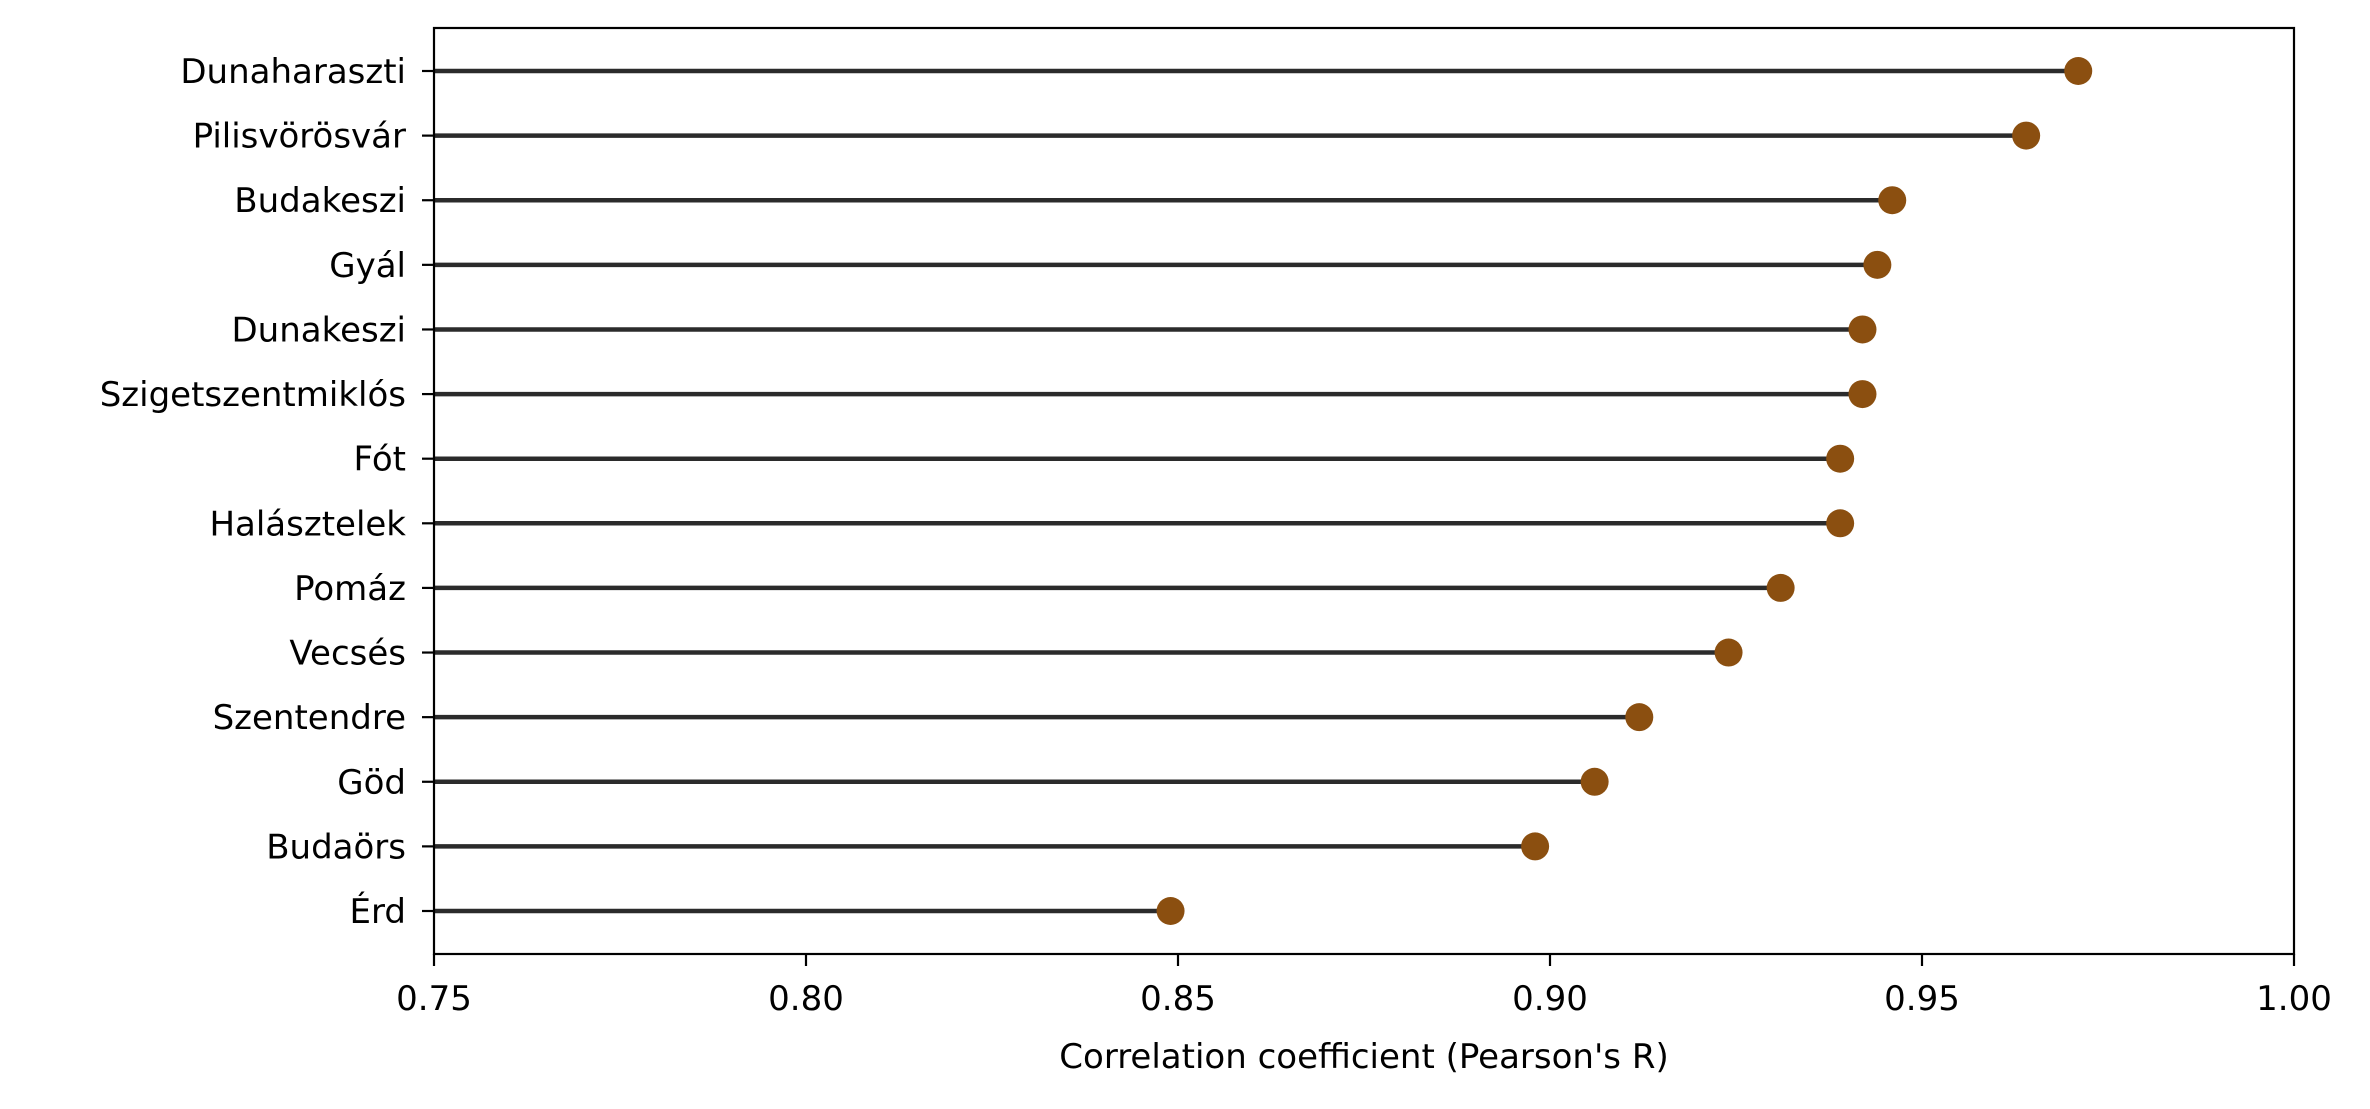  What do you see at coordinates (1363, 1057) in the screenshot?
I see `x-axis-label: Correlation coefficient (Pearson's R)` at bounding box center [1363, 1057].